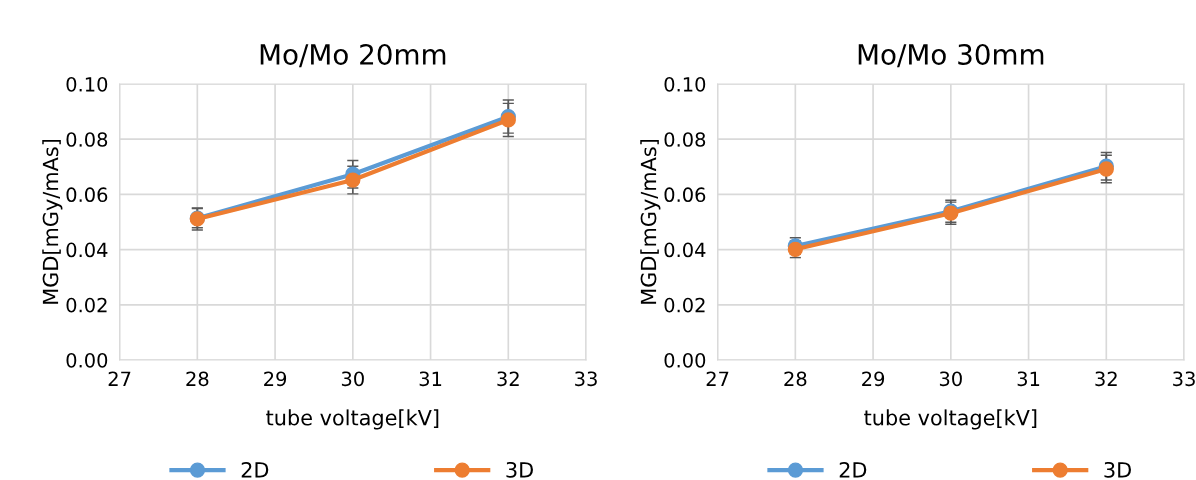 This screenshot has height=480, width=1196. I want to click on chart-title: Mo/Mo 20mm, so click(353, 55).